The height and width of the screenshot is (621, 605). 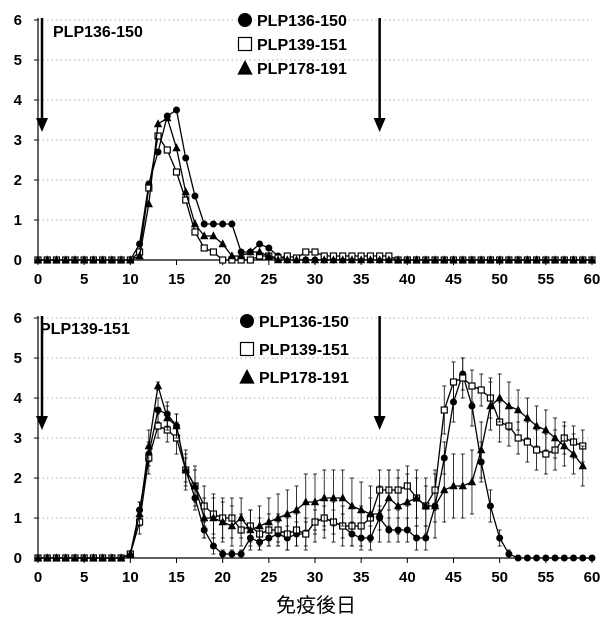 What do you see at coordinates (18, 100) in the screenshot?
I see `y-tick-label: 4` at bounding box center [18, 100].